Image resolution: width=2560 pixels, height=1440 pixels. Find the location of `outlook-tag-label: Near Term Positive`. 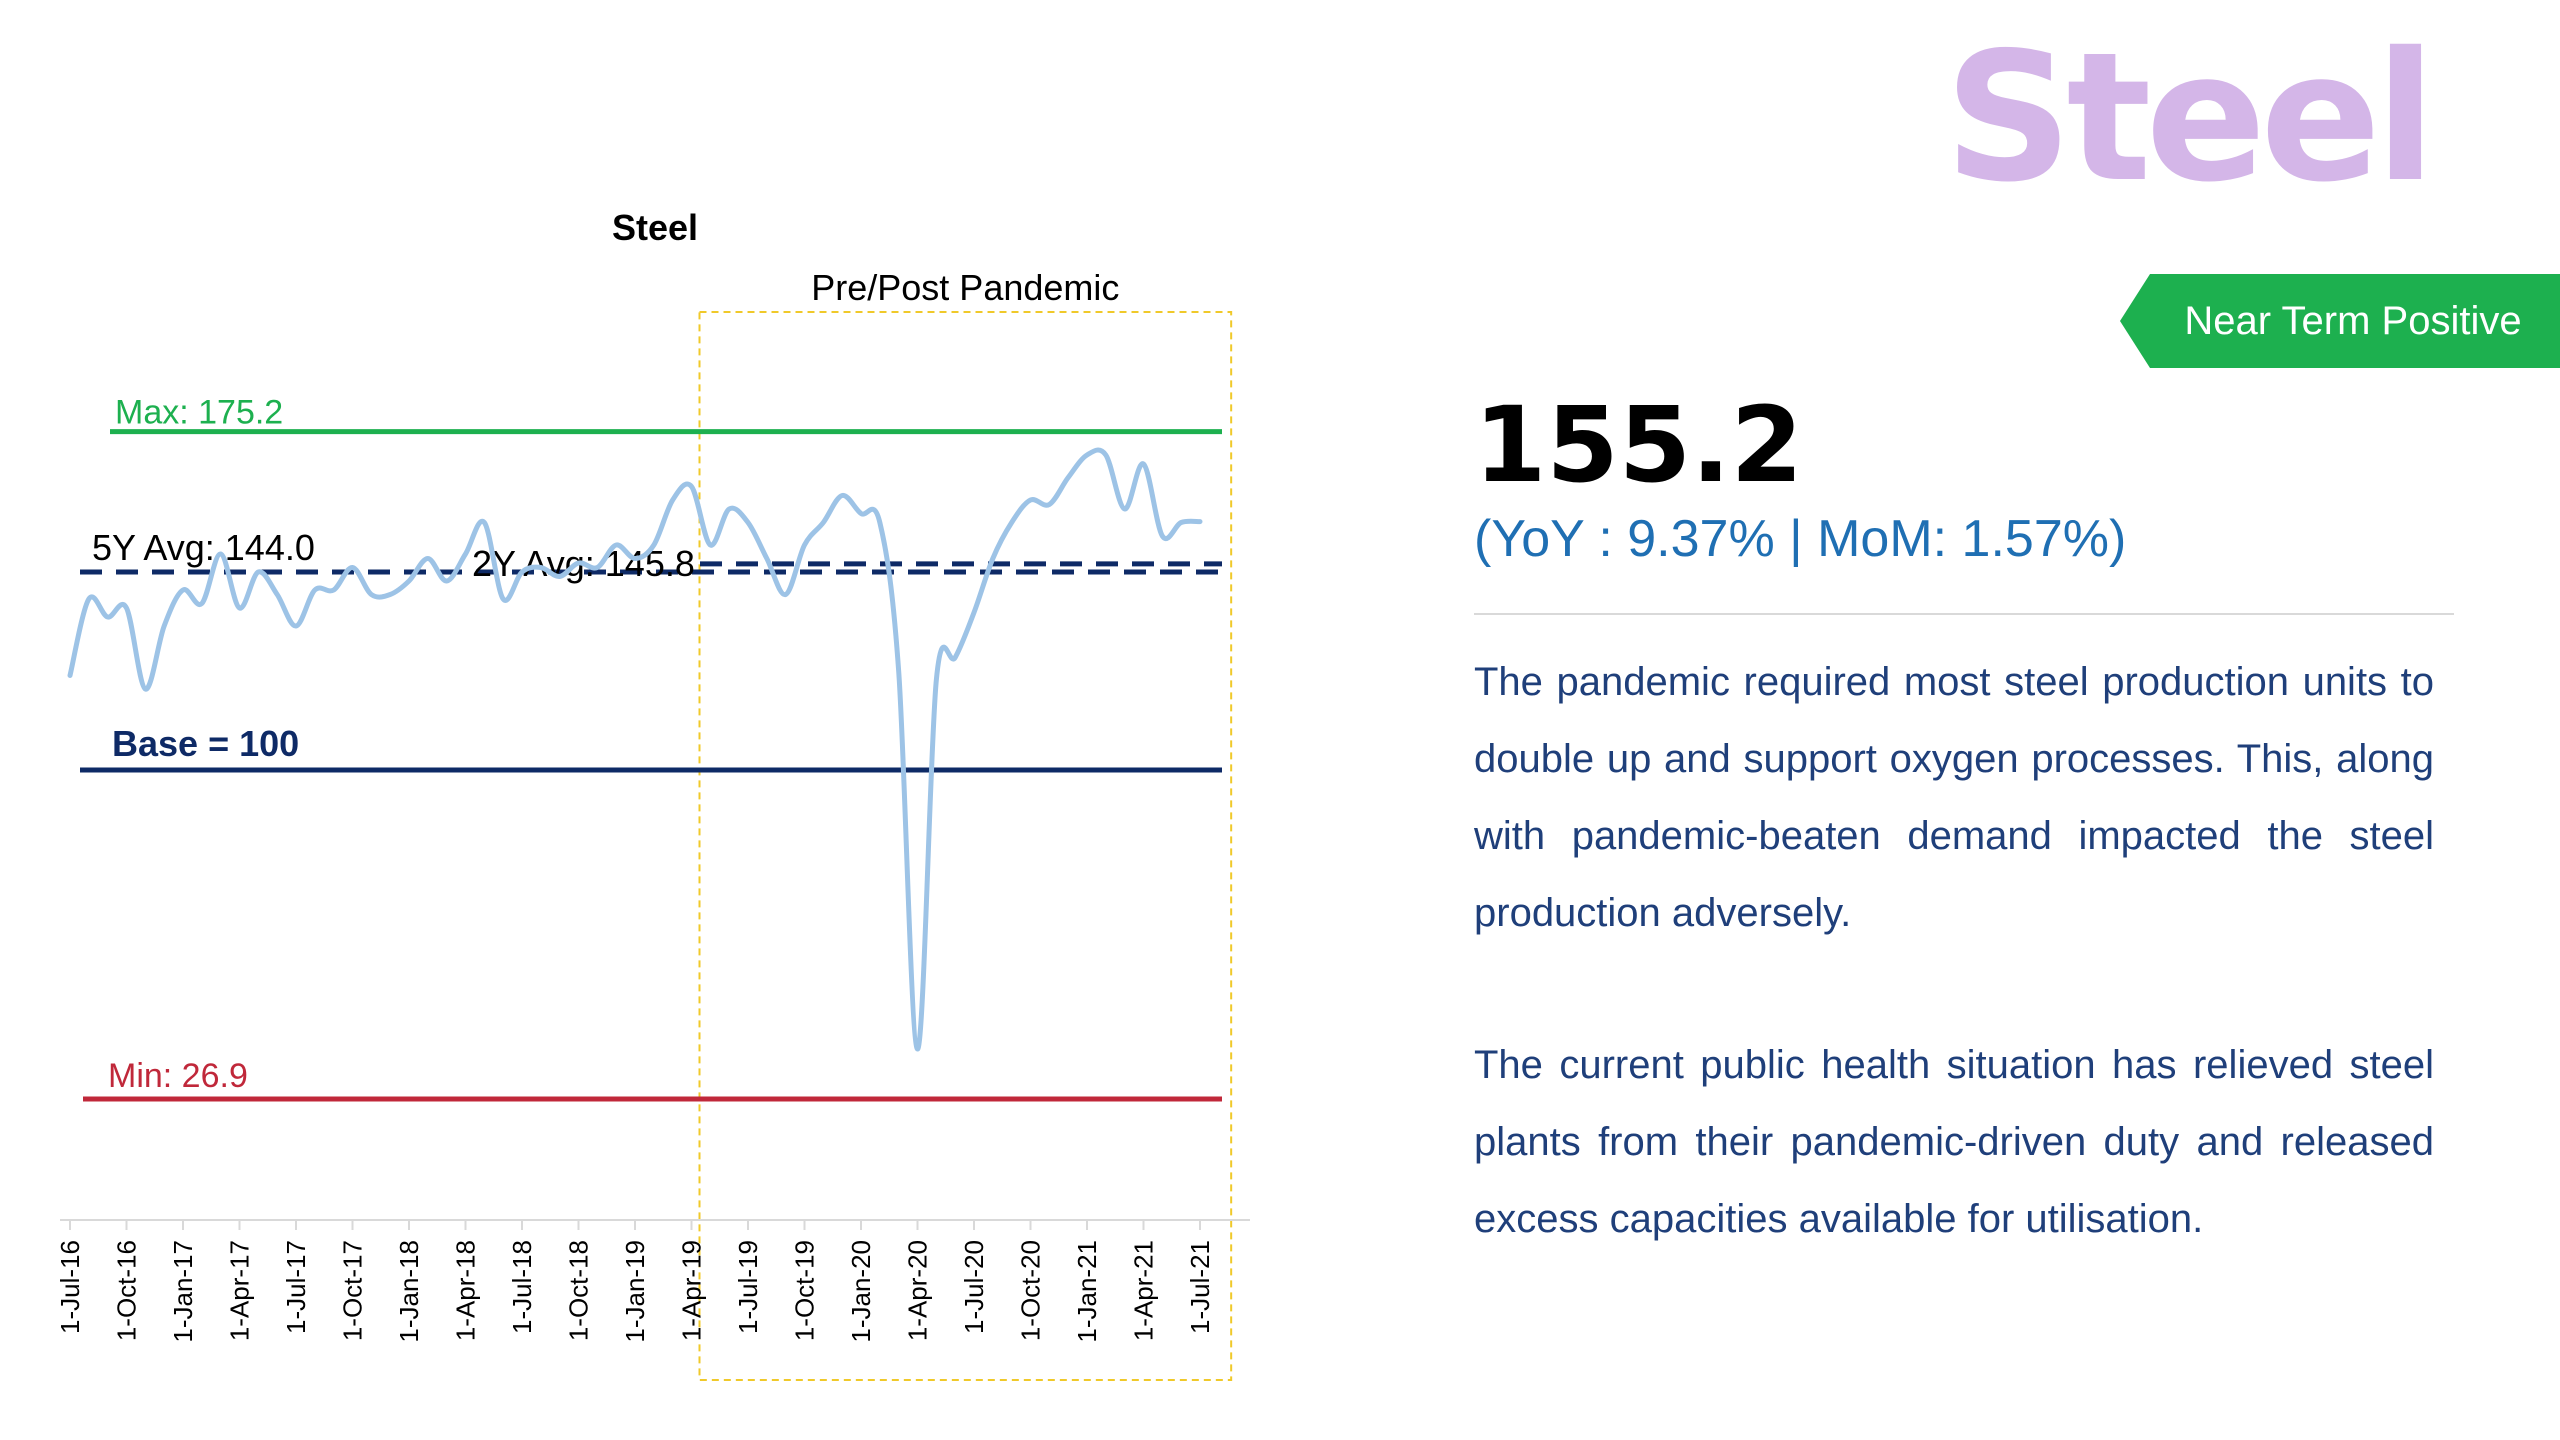

outlook-tag-label: Near Term Positive is located at coordinates (2353, 321).